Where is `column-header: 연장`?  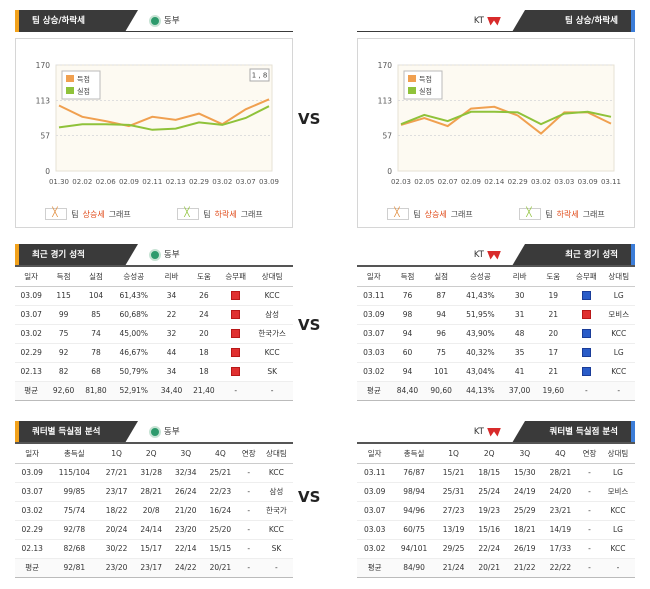 column-header: 연장 is located at coordinates (589, 453).